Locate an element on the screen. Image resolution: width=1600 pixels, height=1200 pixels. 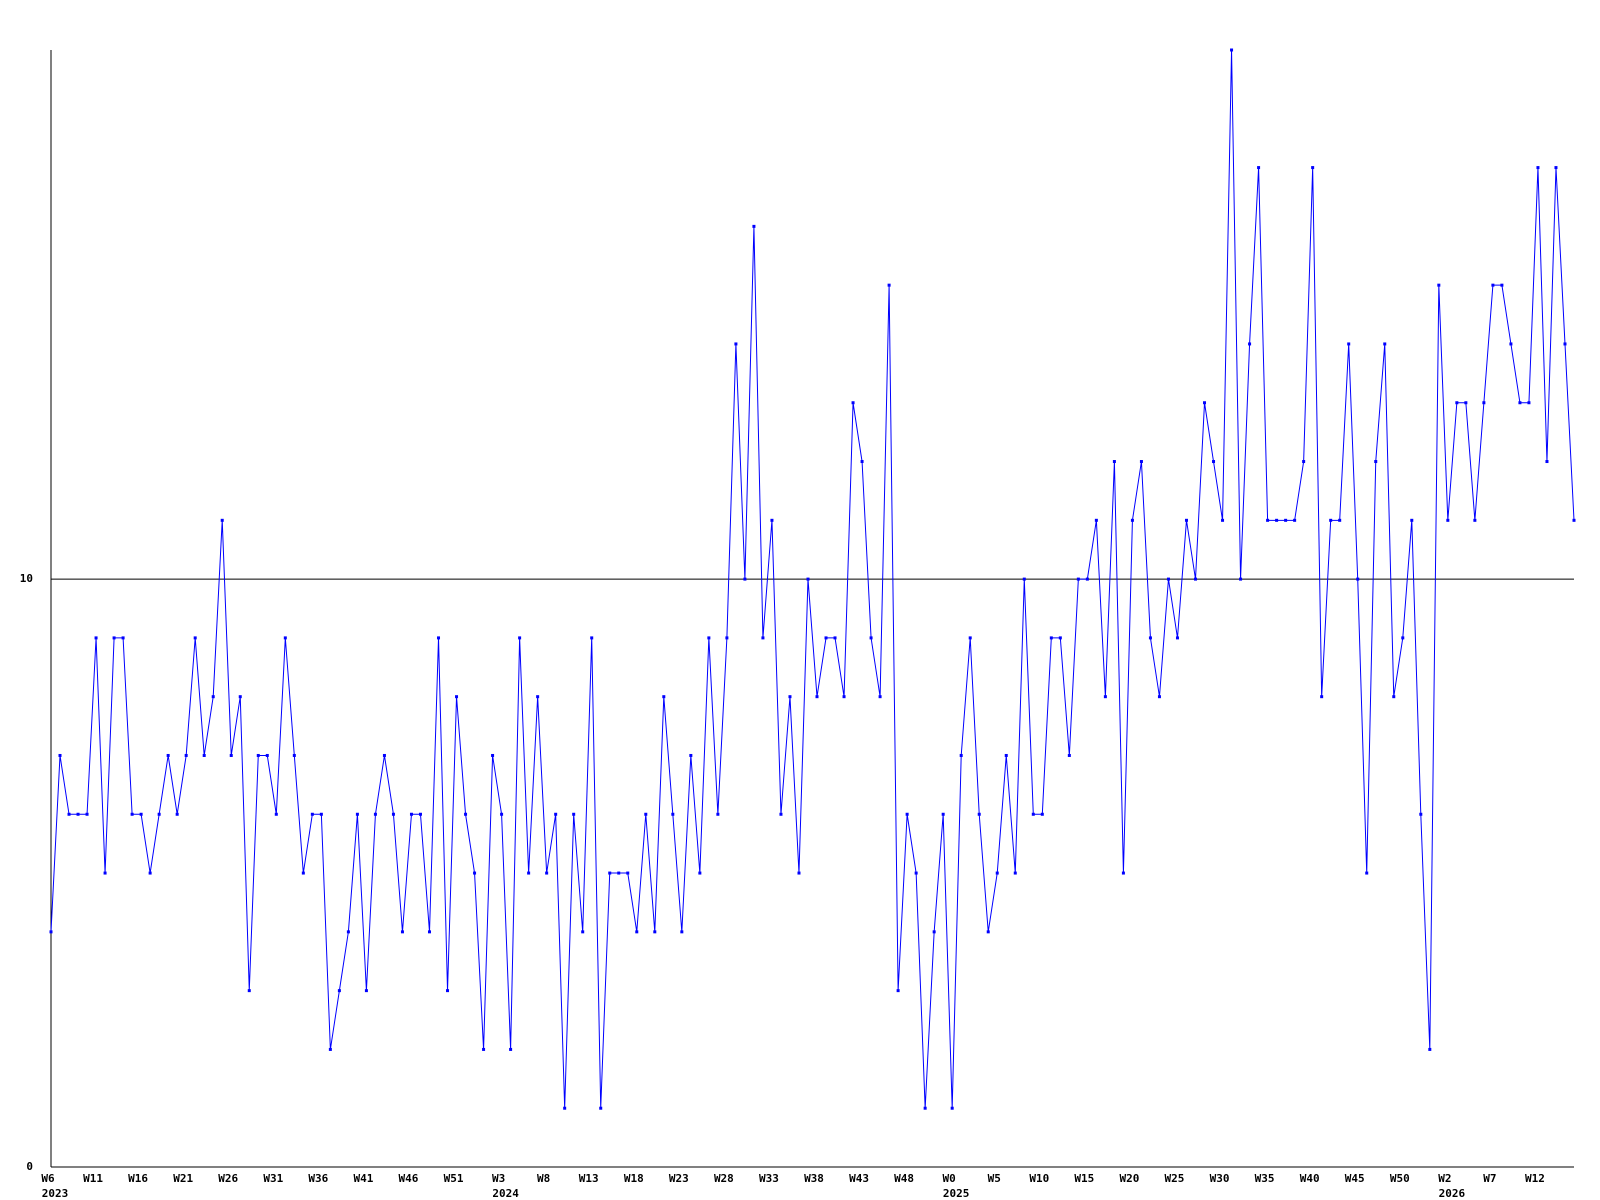
x-tick-label: W43 is located at coordinates (859, 1178).